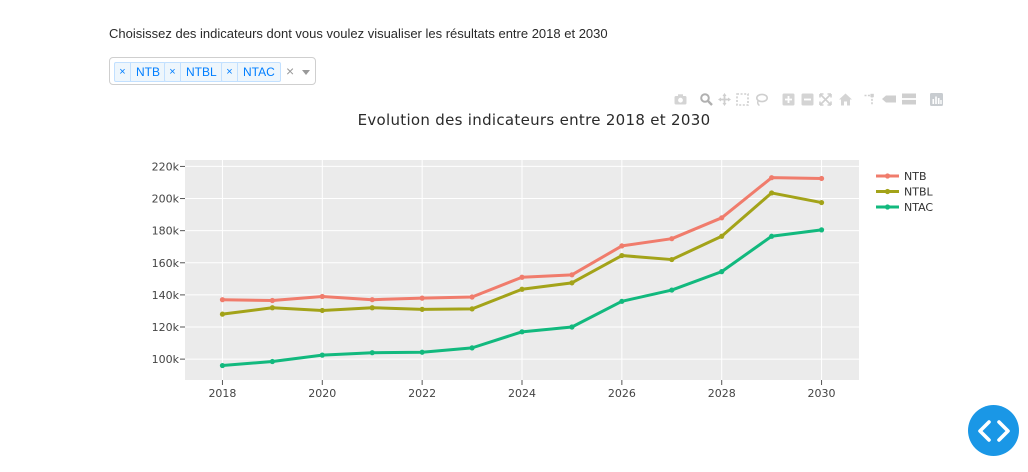 The width and height of the screenshot is (1028, 472). Describe the element at coordinates (166, 199) in the screenshot. I see `y-tick-label: 200k` at that location.